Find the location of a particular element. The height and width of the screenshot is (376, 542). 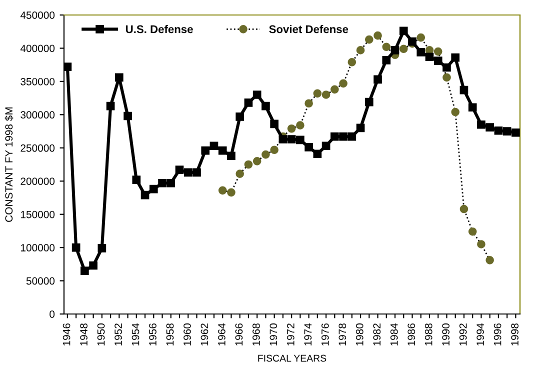

x-tick-label: 1982 is located at coordinates (377, 335).